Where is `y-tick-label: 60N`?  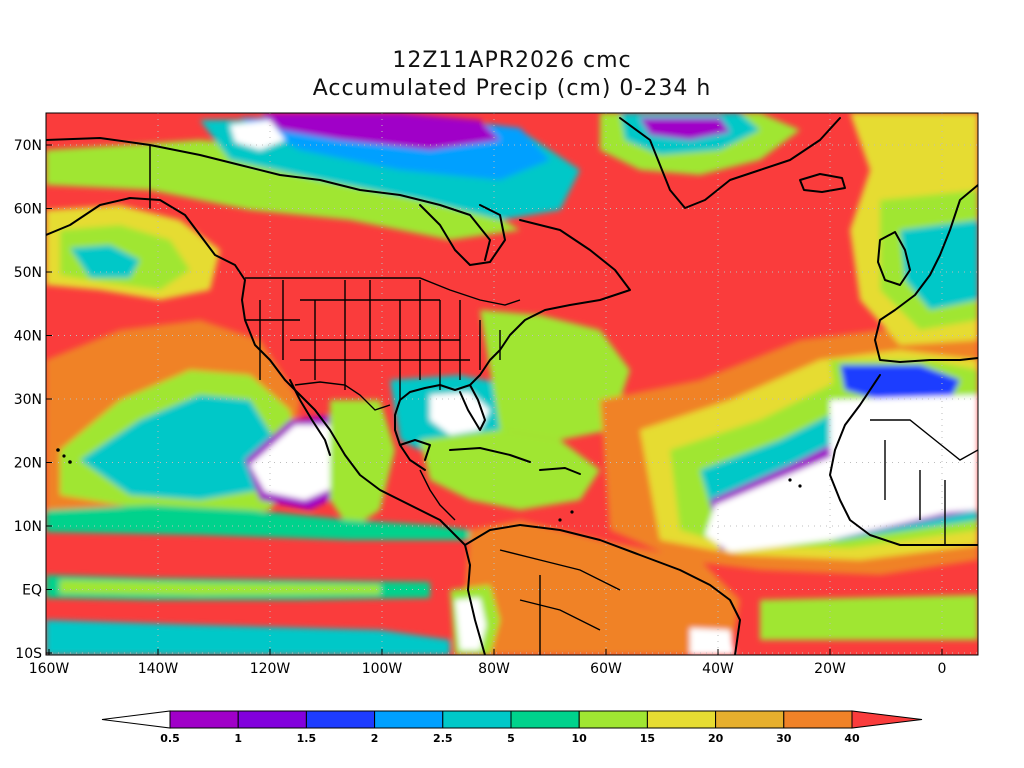 y-tick-label: 60N is located at coordinates (28, 210).